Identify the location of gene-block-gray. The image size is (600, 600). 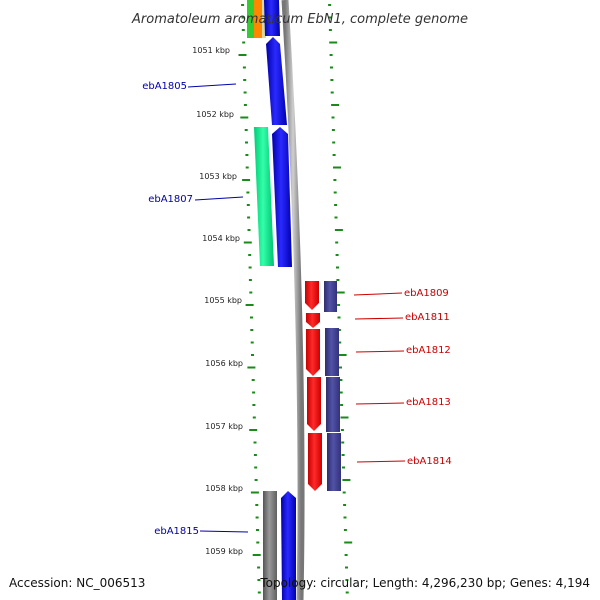
(270, 545).